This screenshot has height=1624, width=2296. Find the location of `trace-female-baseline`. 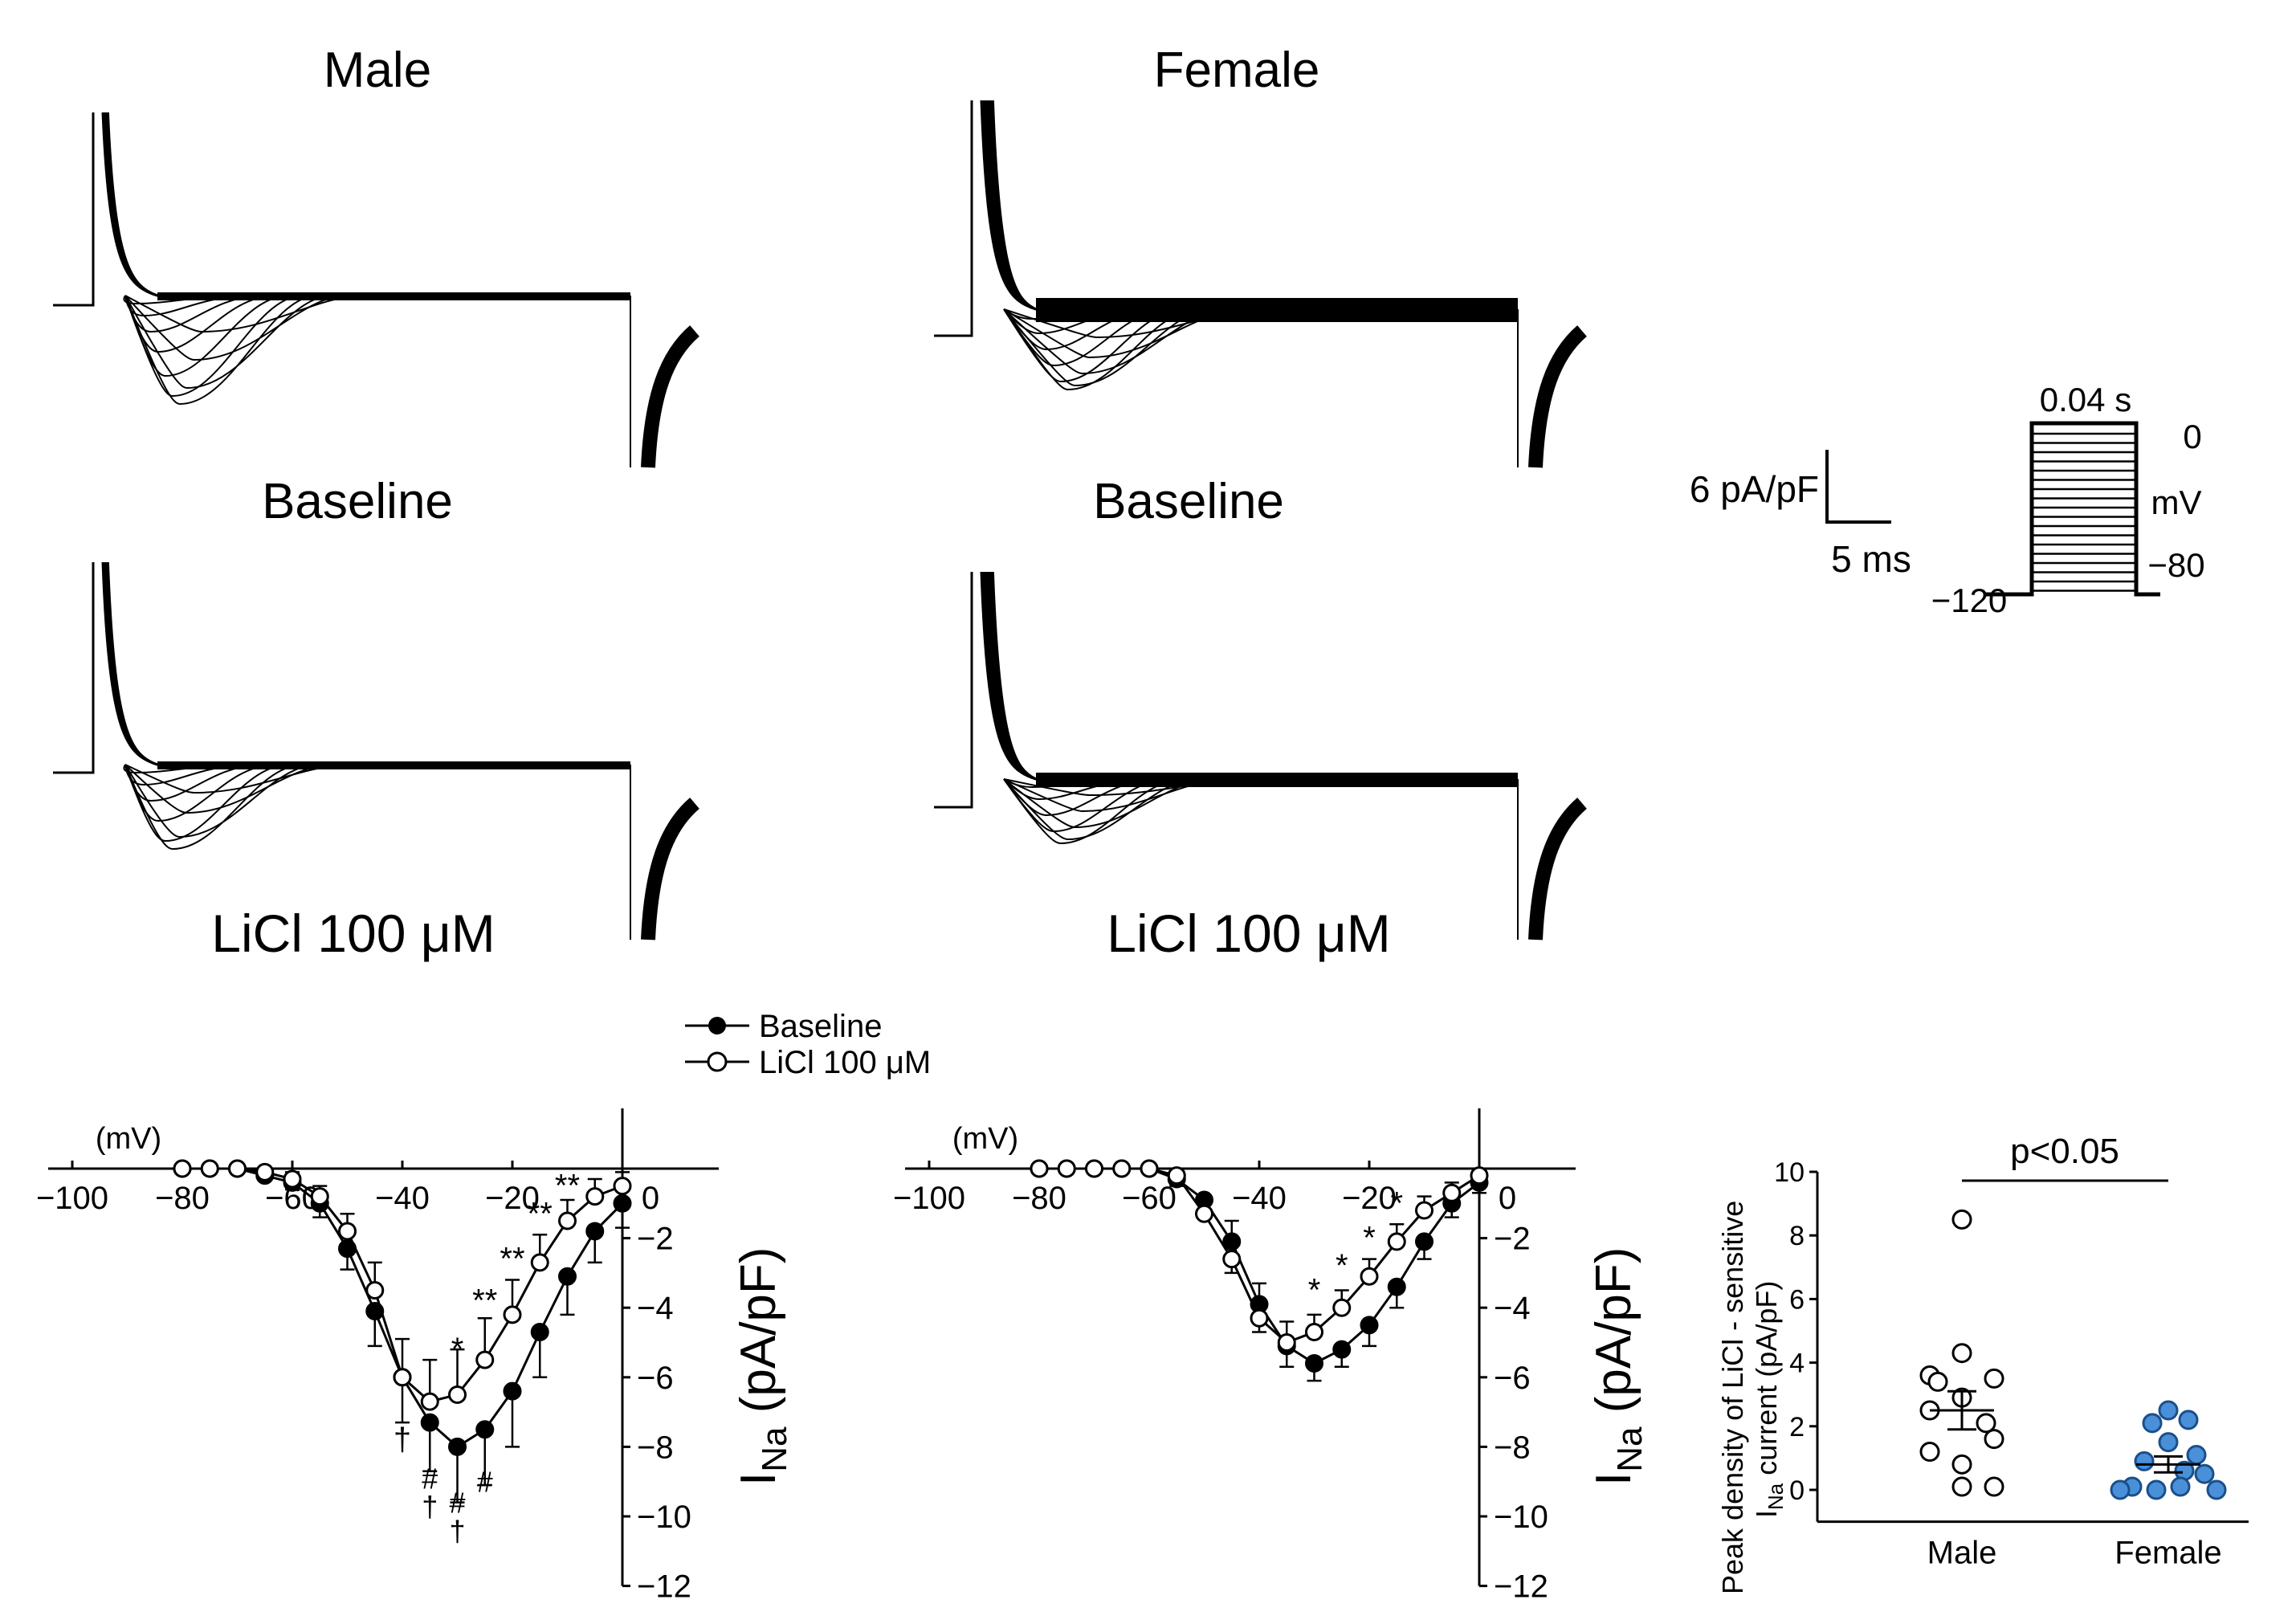

trace-female-baseline is located at coordinates (1261, 284).